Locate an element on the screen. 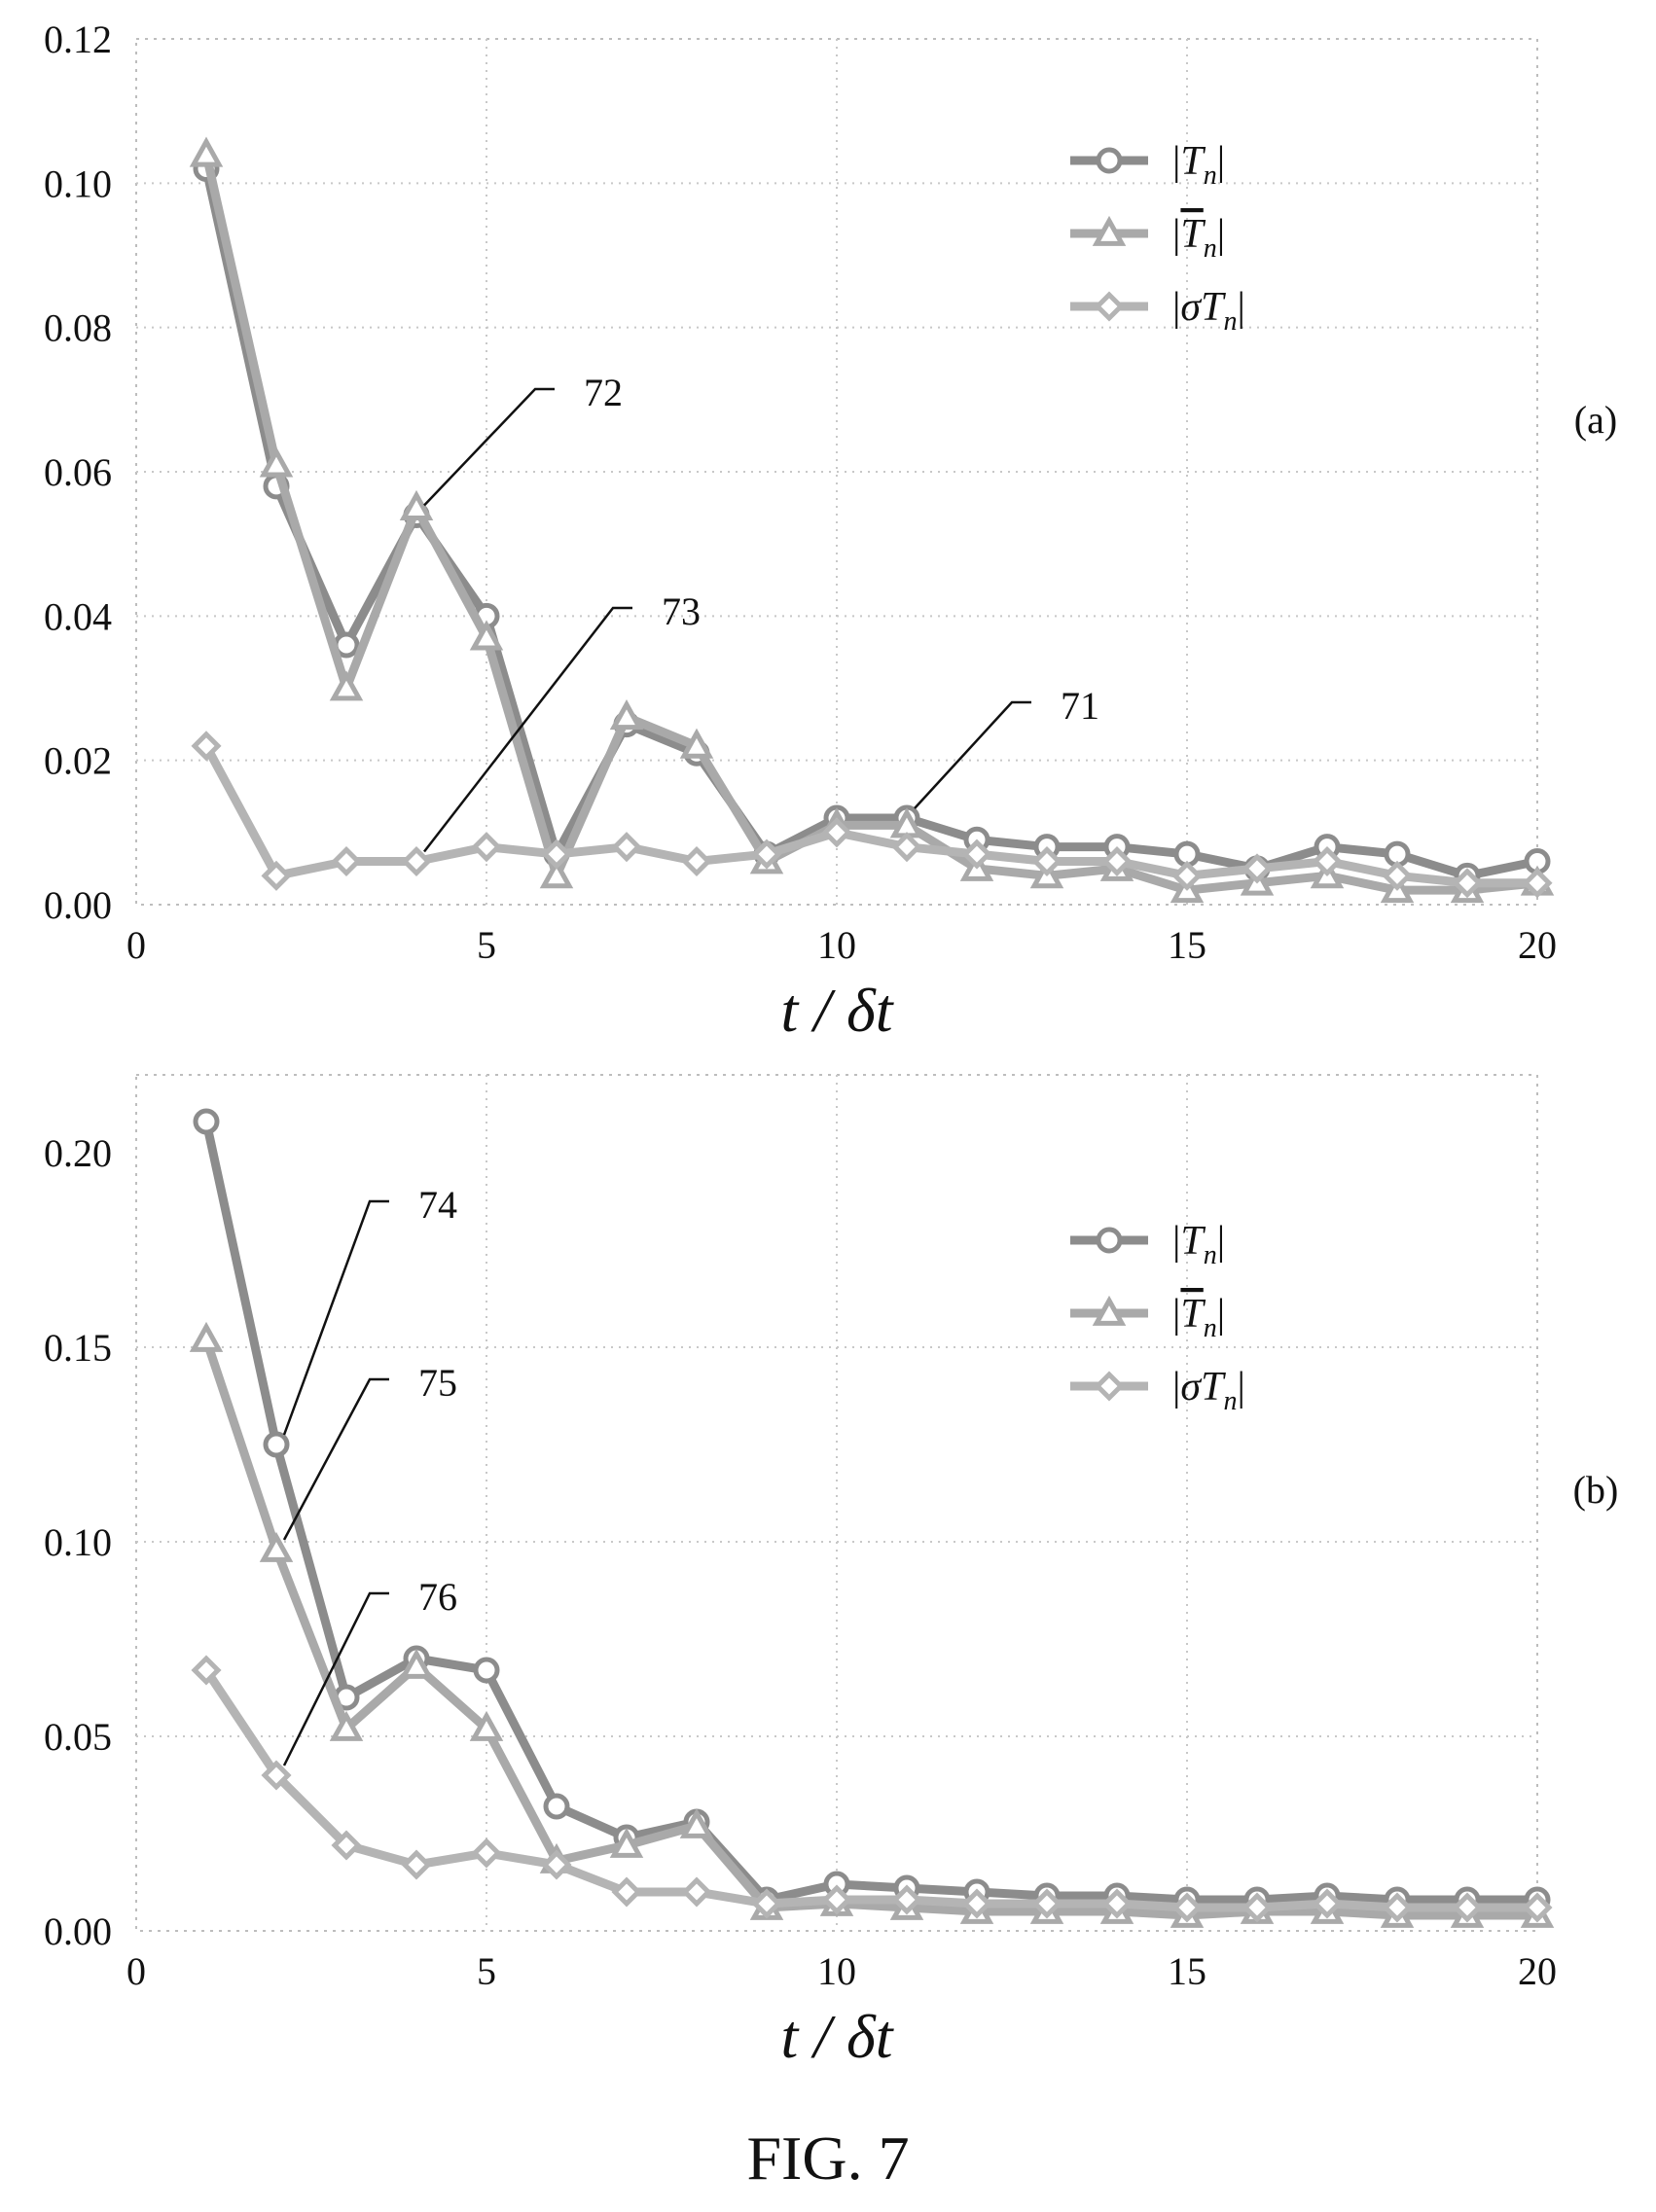 The height and width of the screenshot is (2212, 1656). series-line is located at coordinates (871, 1789).